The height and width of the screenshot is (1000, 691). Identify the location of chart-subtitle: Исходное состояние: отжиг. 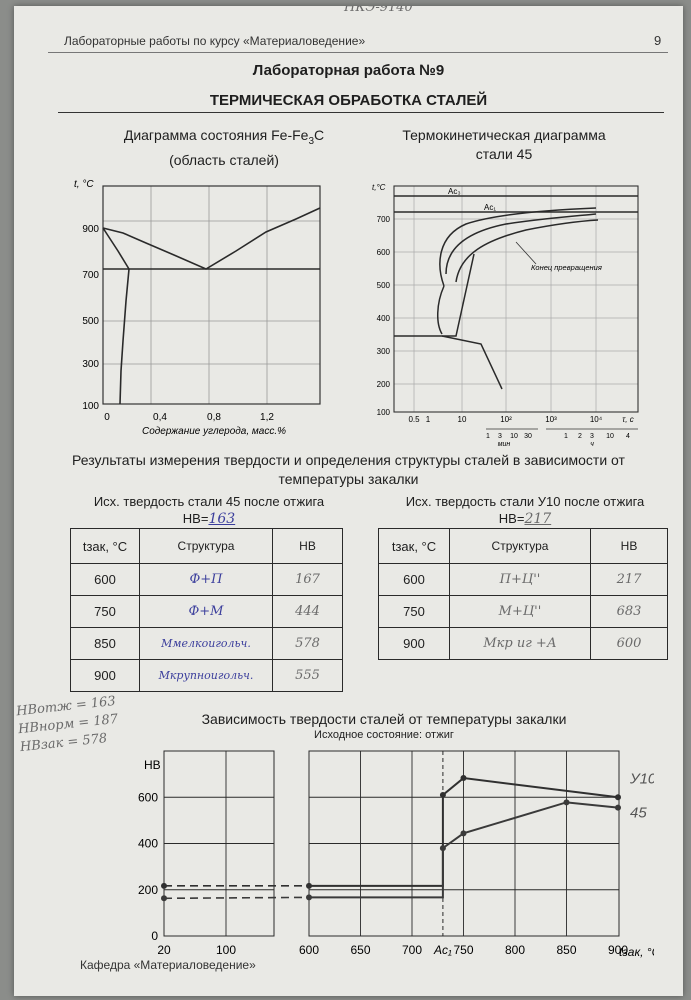
(384, 735).